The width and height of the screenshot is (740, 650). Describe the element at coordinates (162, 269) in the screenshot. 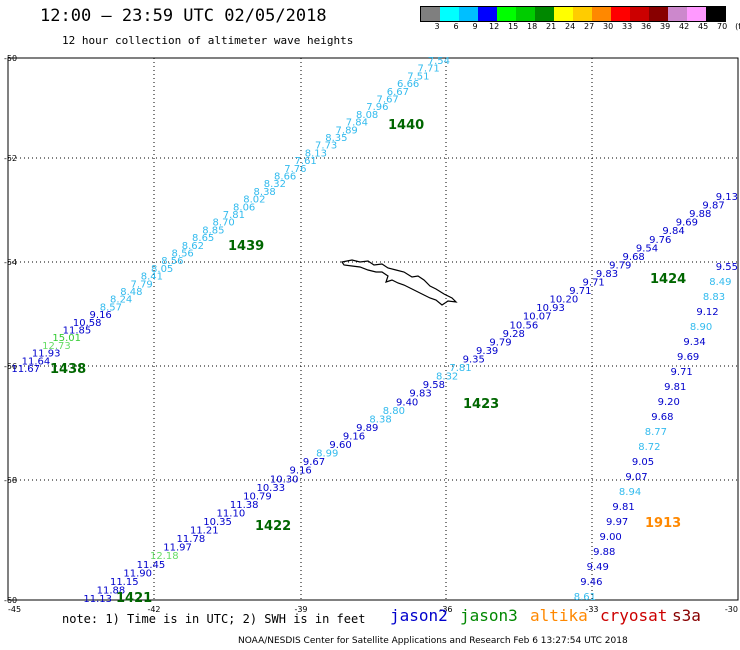

I see `swh-value: 8.05` at that location.